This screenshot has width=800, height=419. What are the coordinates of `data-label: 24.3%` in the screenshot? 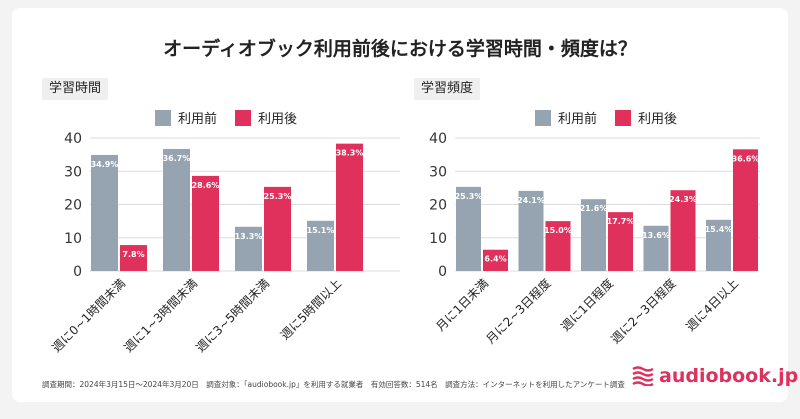 It's located at (683, 199).